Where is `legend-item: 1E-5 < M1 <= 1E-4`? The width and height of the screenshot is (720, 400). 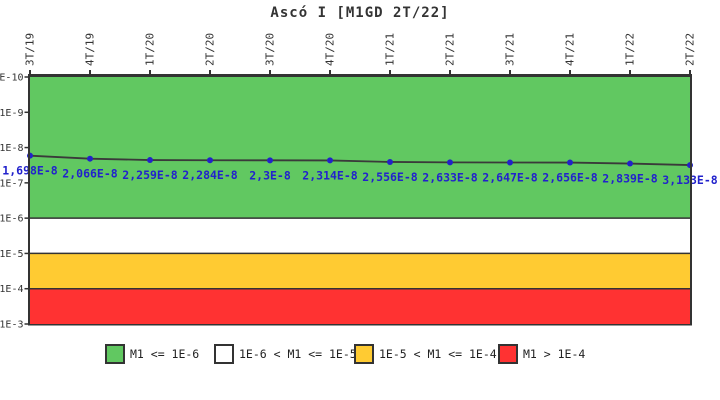
legend-item: 1E-5 < M1 <= 1E-4 is located at coordinates (425, 354).